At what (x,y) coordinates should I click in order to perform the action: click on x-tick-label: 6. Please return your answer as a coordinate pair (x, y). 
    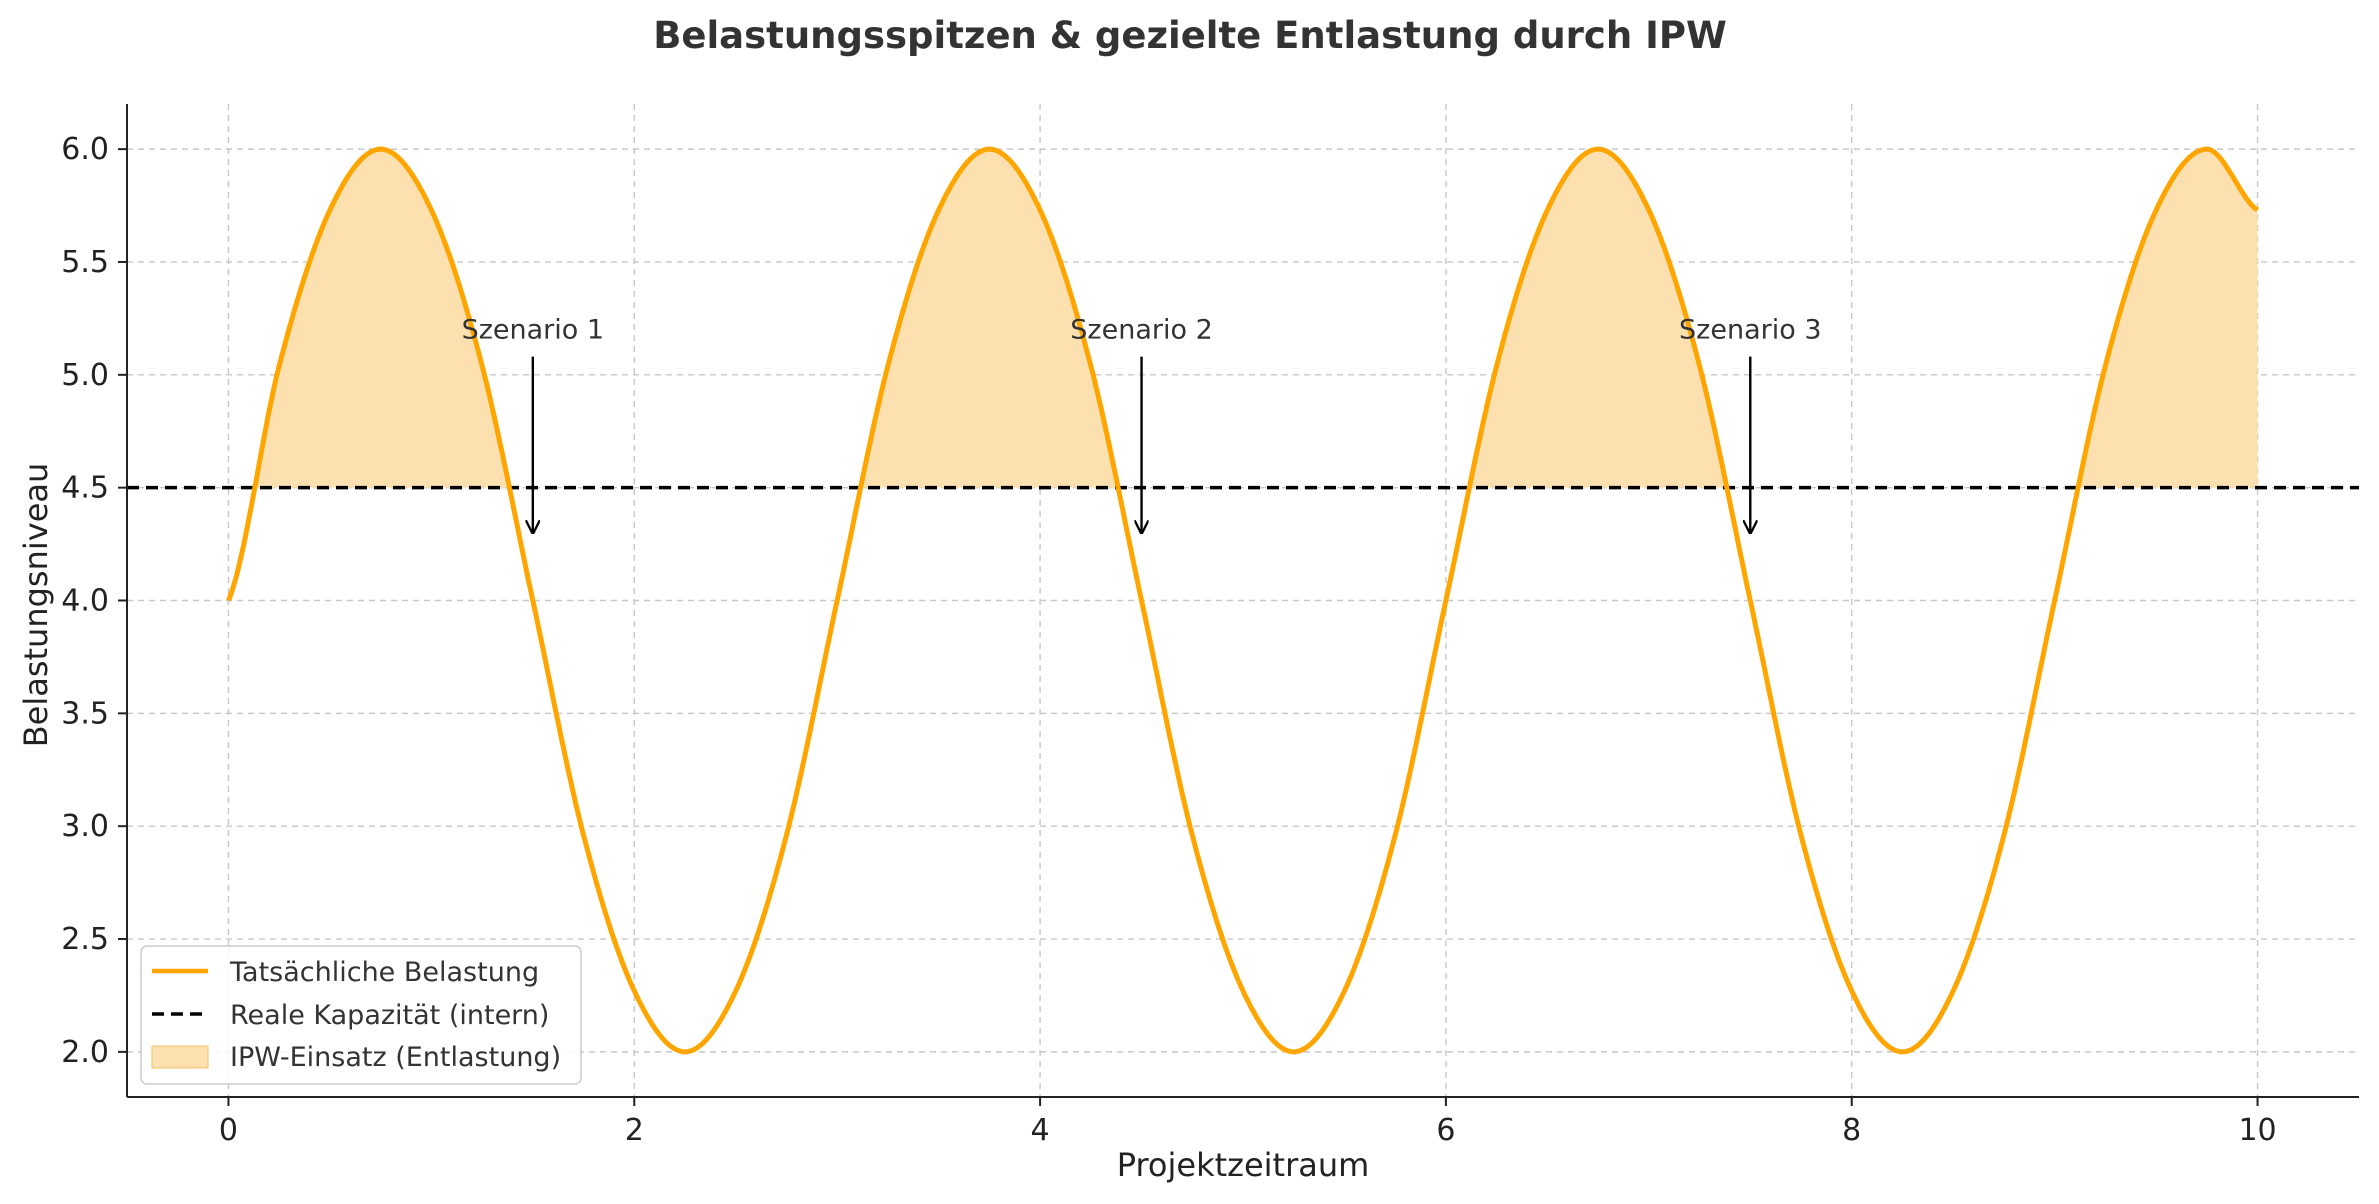
    Looking at the image, I should click on (1445, 1130).